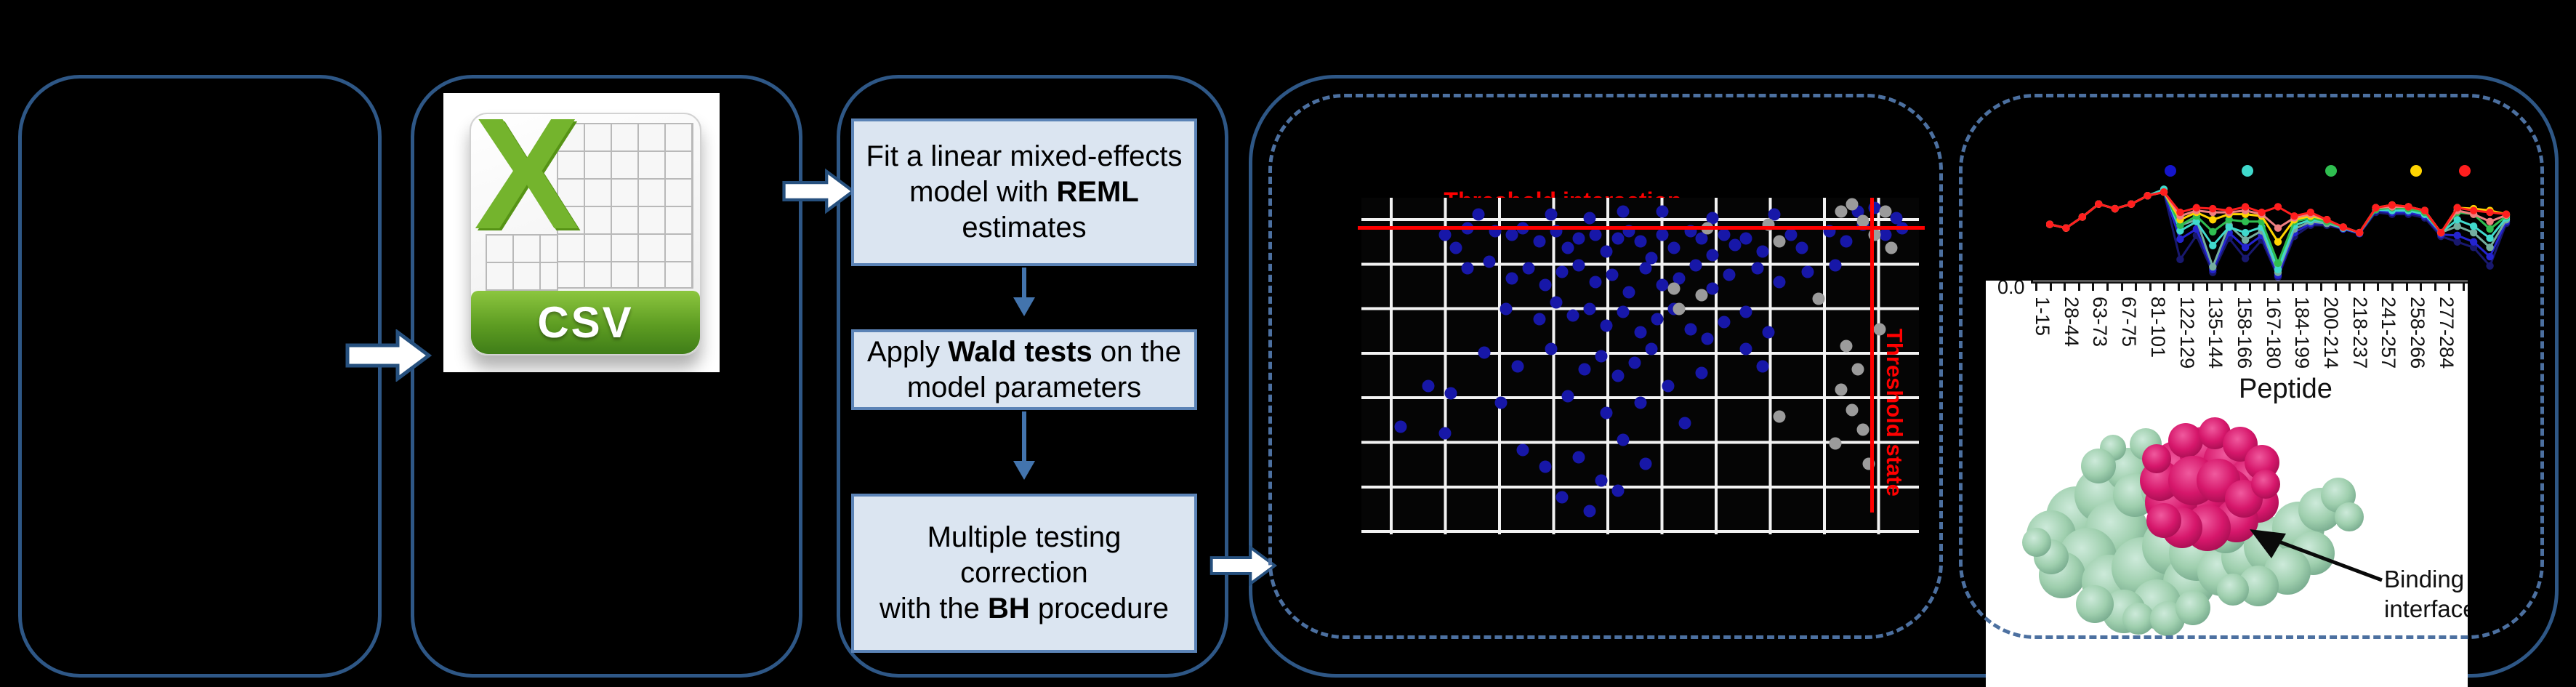  Describe the element at coordinates (1872, 355) in the screenshot. I see `threshold-state-line` at that location.